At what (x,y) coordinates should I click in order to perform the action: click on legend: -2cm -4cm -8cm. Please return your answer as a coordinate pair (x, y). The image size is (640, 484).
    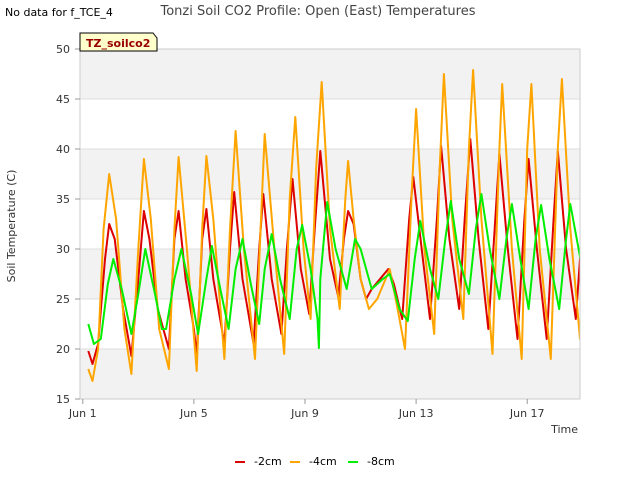
    Looking at the image, I should click on (315, 461).